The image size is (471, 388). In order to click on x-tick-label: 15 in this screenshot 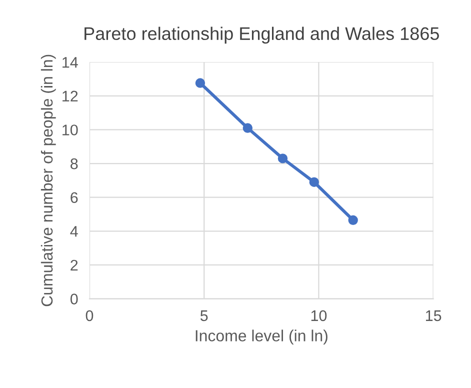, I will do `click(434, 316)`.